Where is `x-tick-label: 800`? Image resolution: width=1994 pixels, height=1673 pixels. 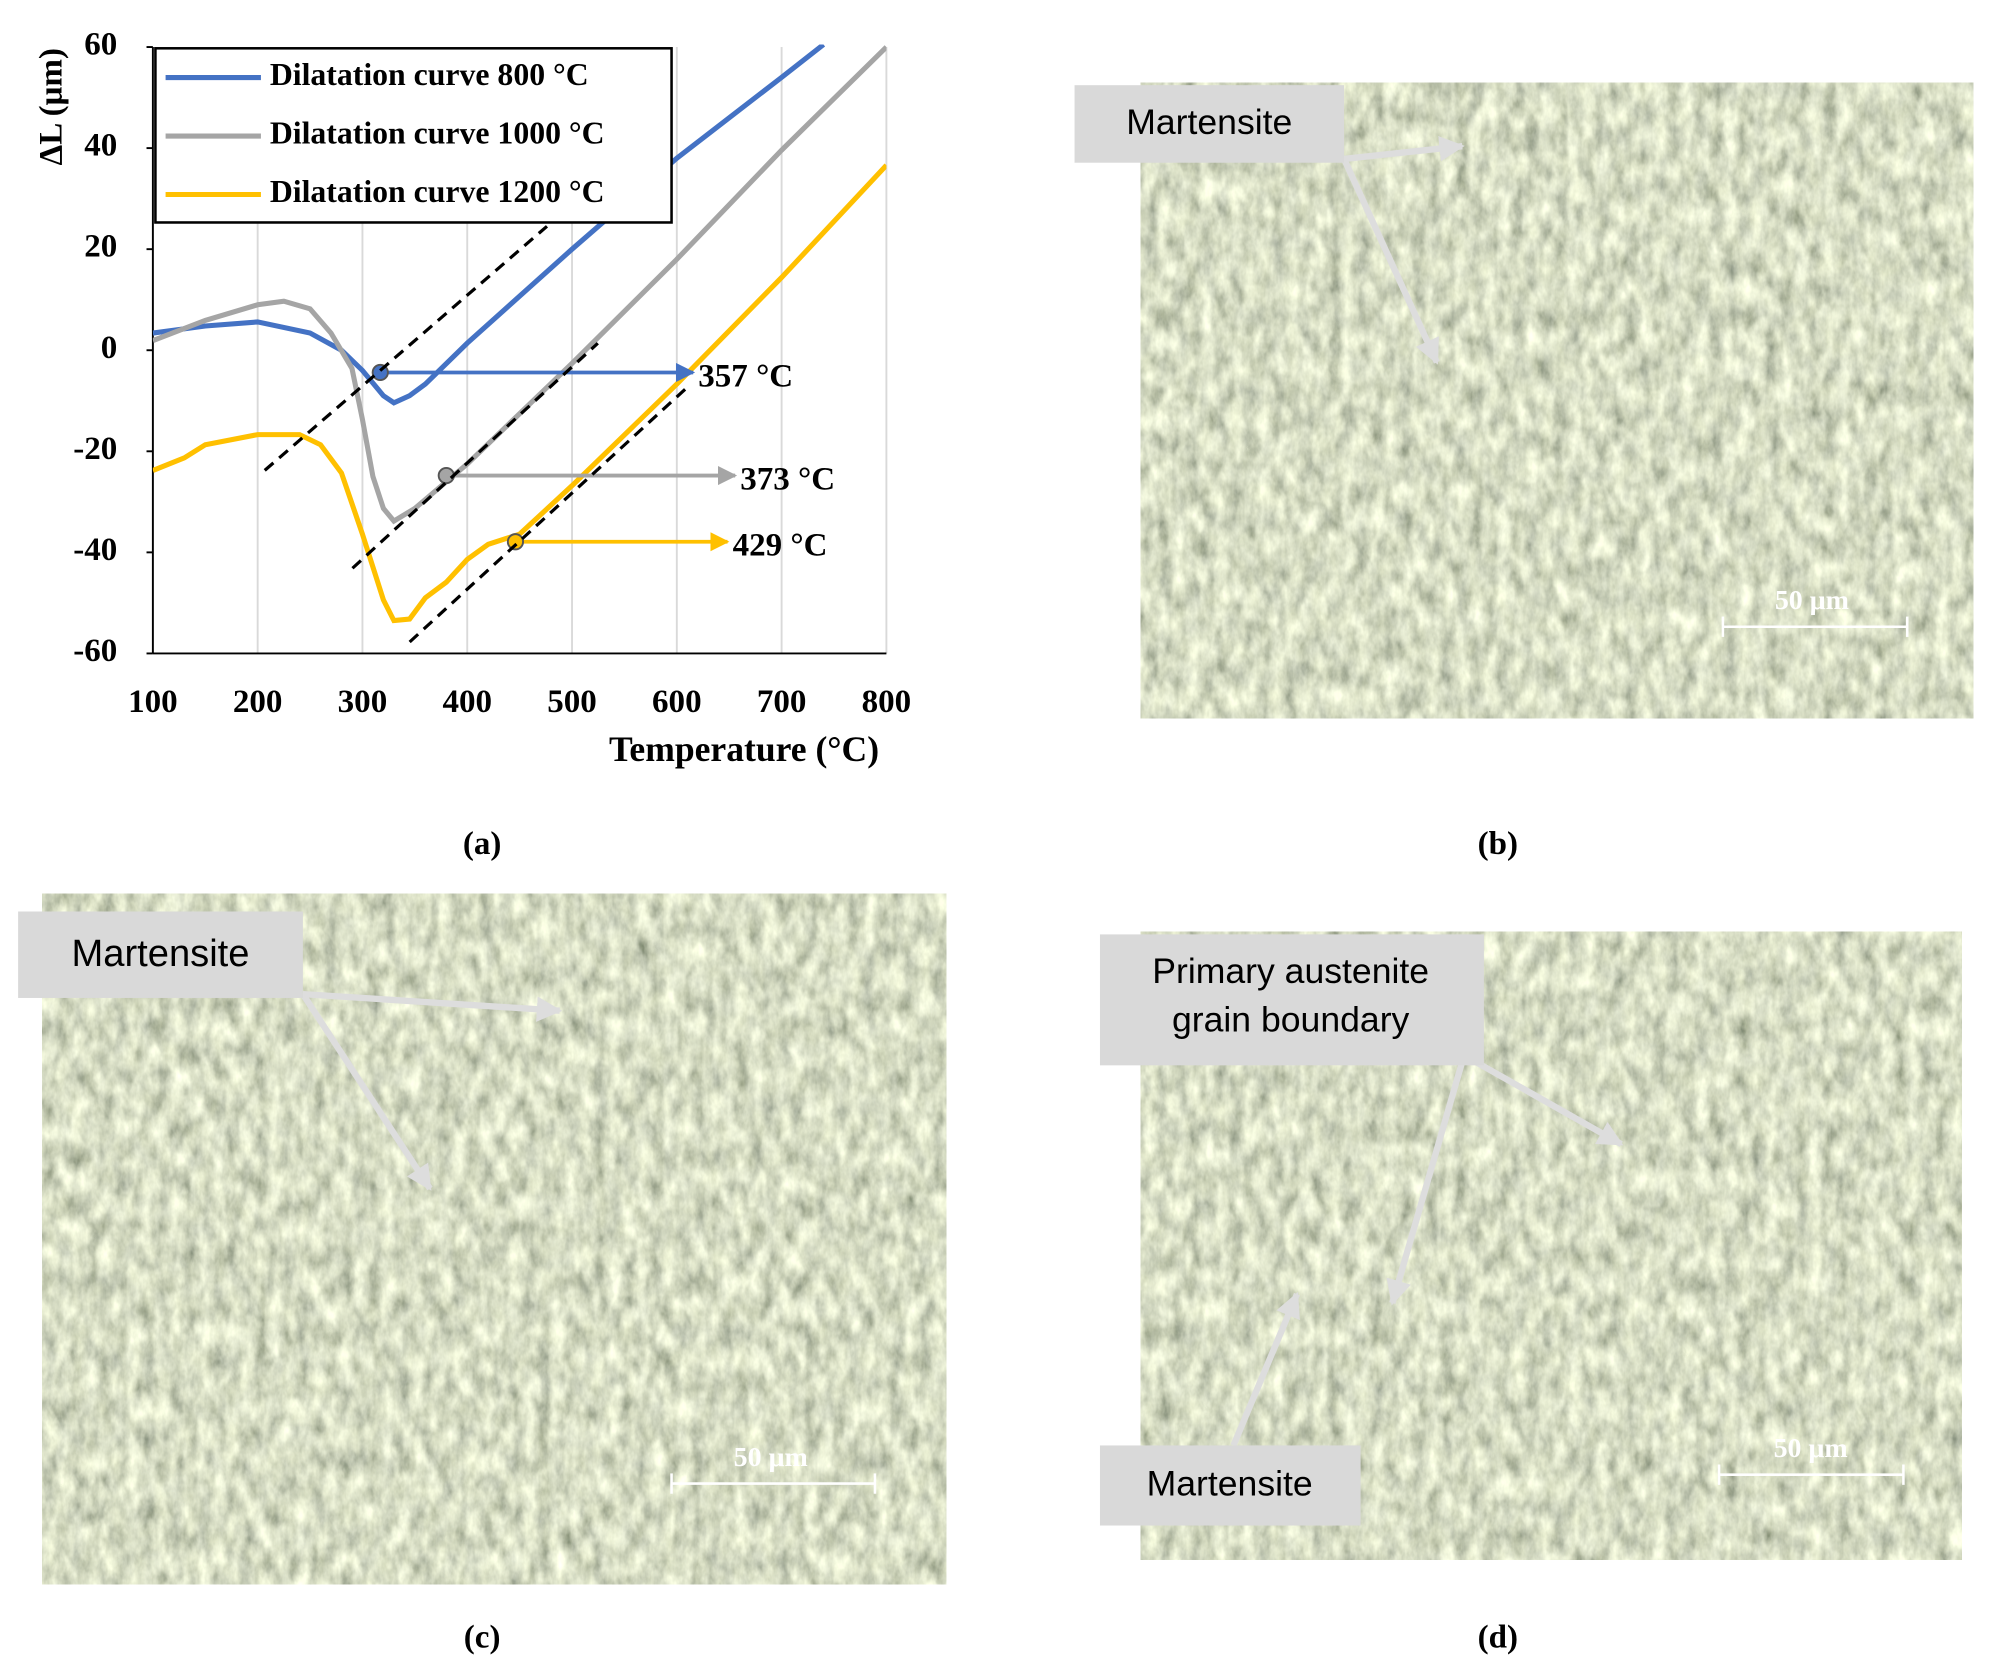 x-tick-label: 800 is located at coordinates (887, 702).